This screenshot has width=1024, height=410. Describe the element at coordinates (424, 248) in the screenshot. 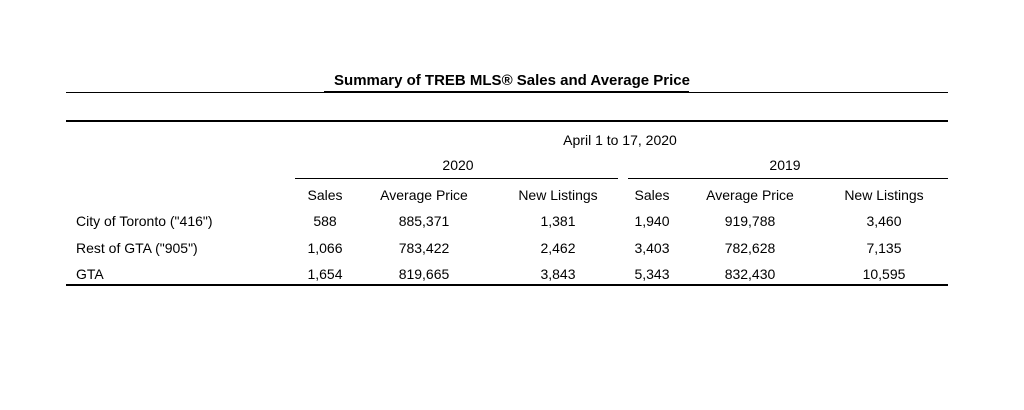

I see `table-cell: 783,422` at that location.